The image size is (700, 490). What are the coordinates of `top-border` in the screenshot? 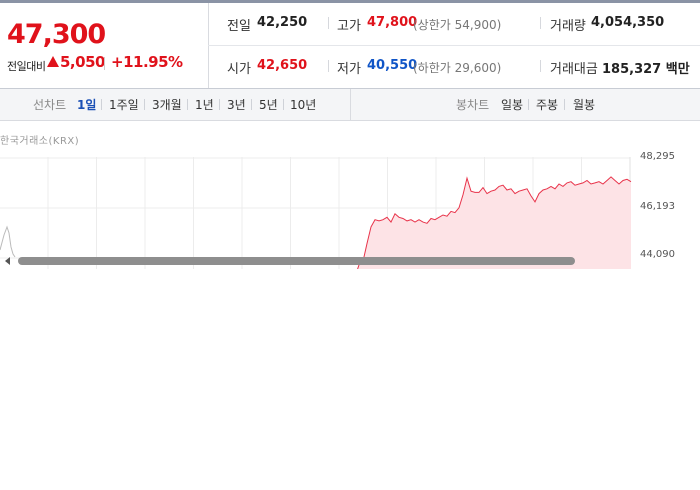 It's located at (350, 1).